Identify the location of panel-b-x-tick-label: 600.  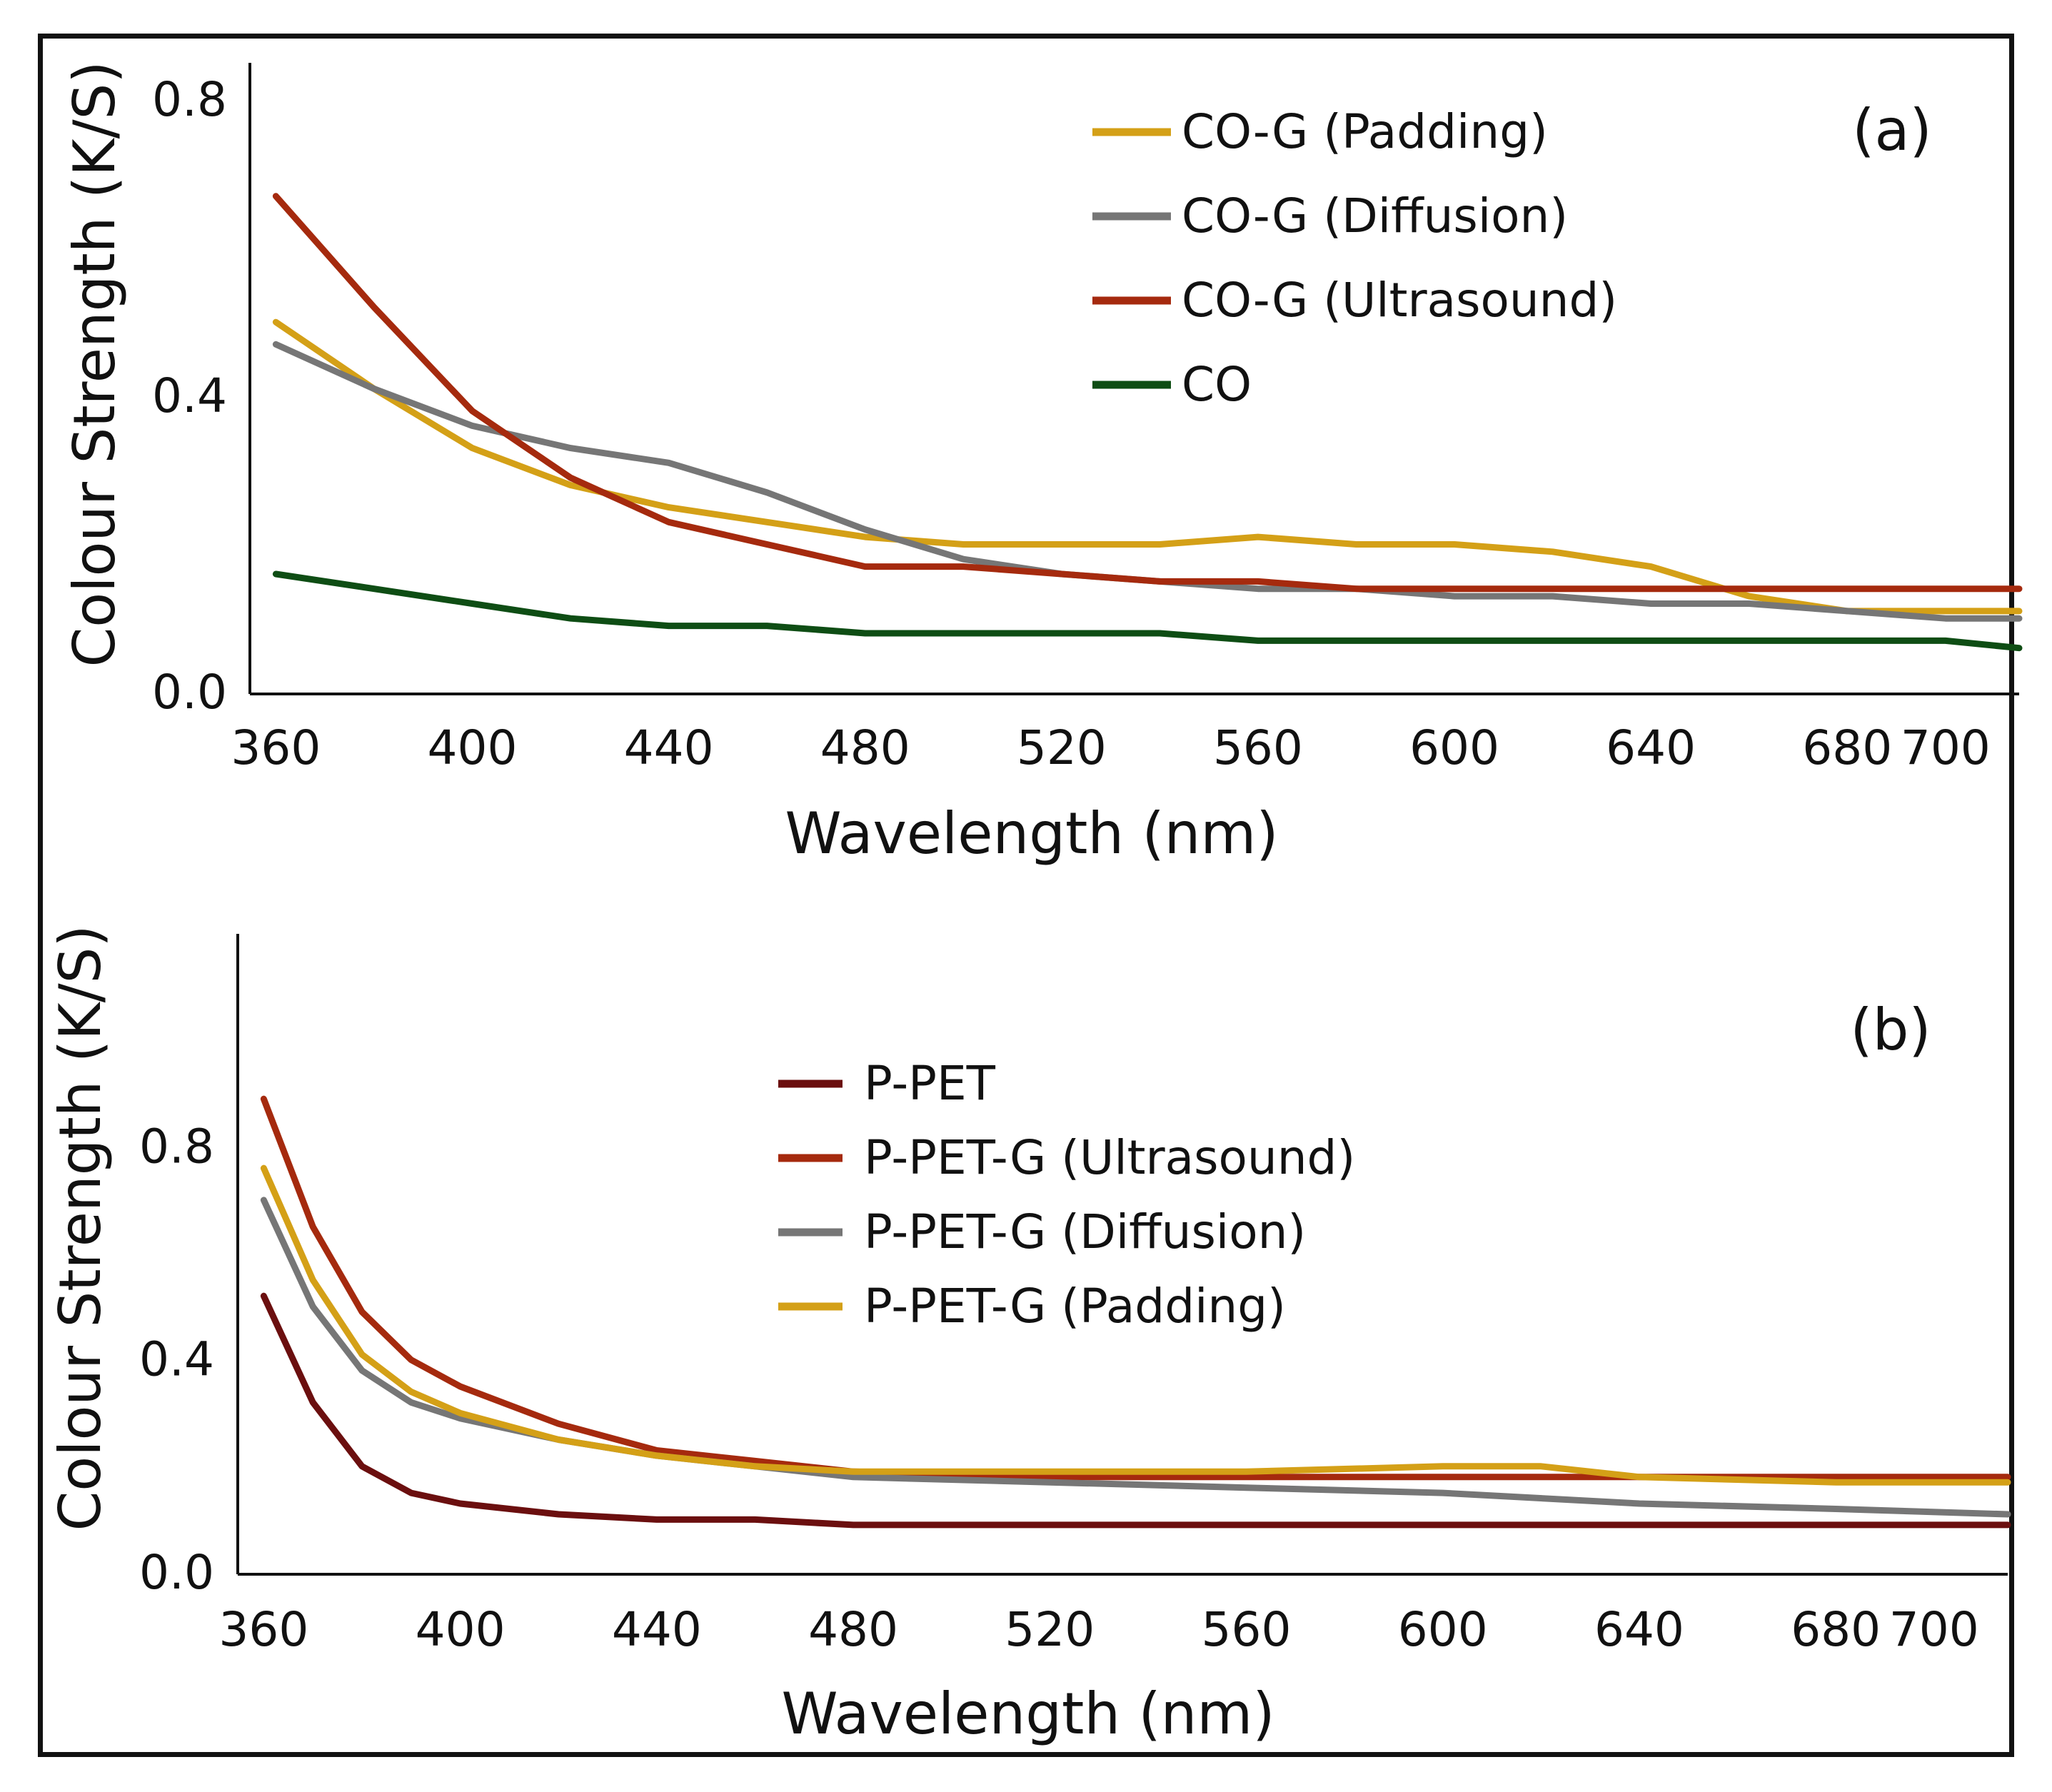
(1443, 1629).